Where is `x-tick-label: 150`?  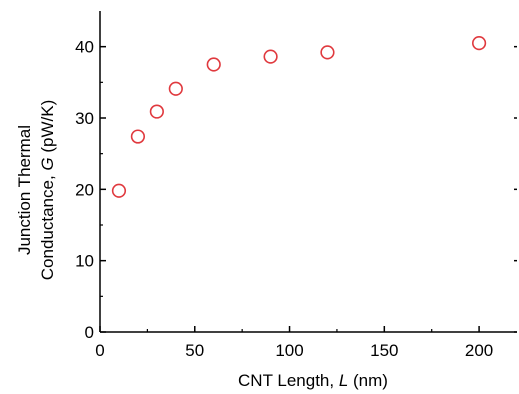
x-tick-label: 150 is located at coordinates (384, 350).